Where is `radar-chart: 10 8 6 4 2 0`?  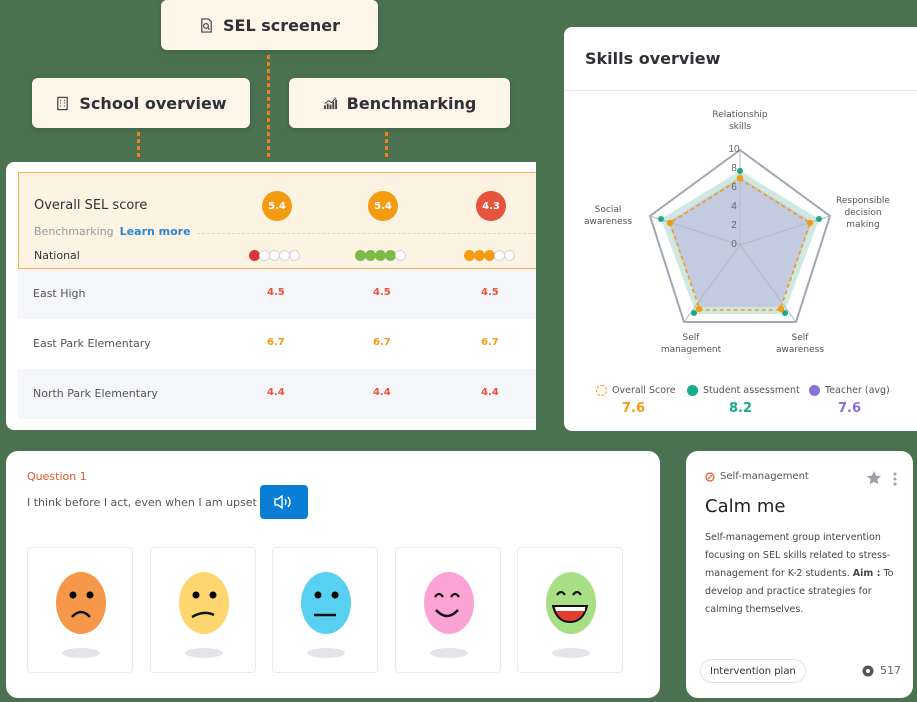
radar-chart: 10 8 6 4 2 0 is located at coordinates (740, 233).